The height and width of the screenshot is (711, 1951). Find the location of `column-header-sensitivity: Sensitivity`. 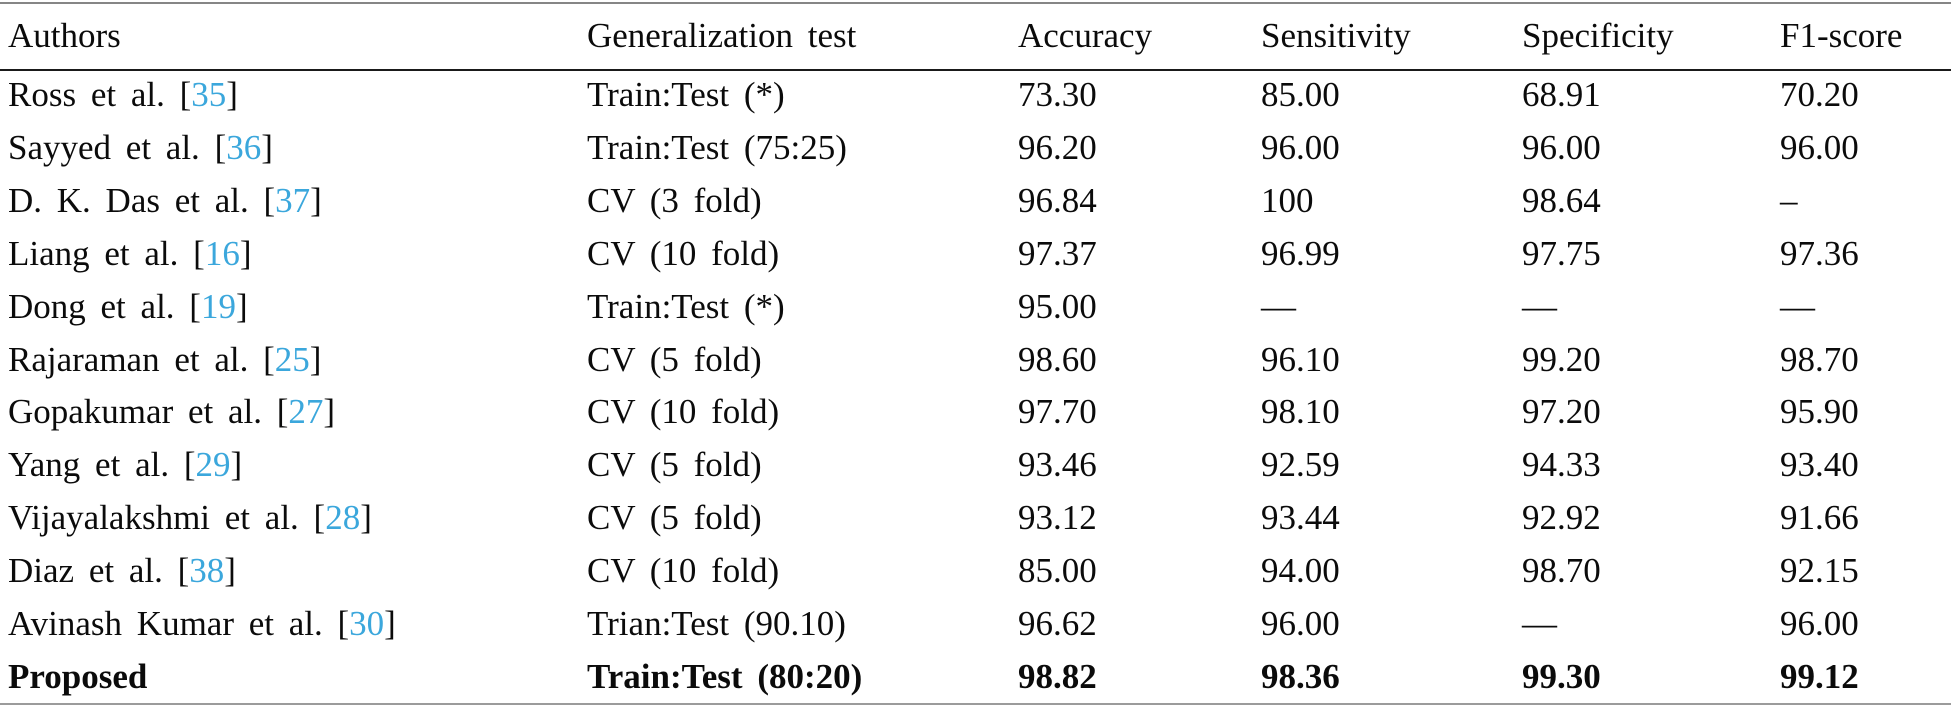

column-header-sensitivity: Sensitivity is located at coordinates (1336, 35).